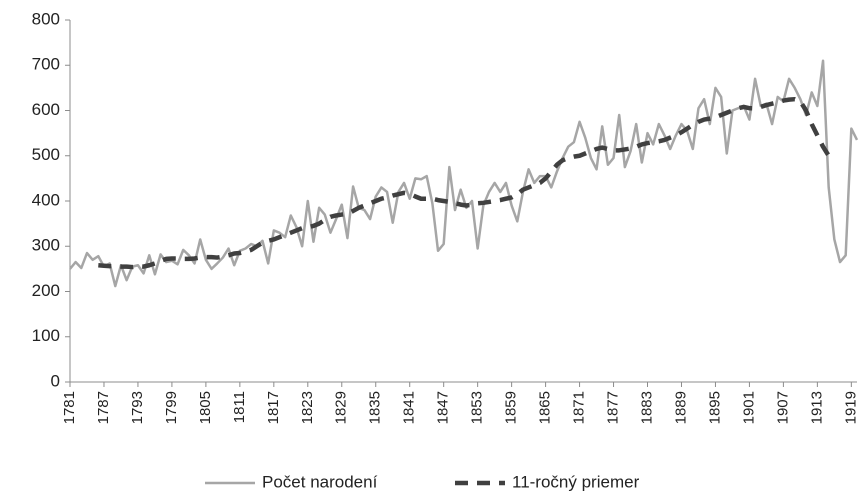  What do you see at coordinates (850, 407) in the screenshot?
I see `x-tick-label: 1919` at bounding box center [850, 407].